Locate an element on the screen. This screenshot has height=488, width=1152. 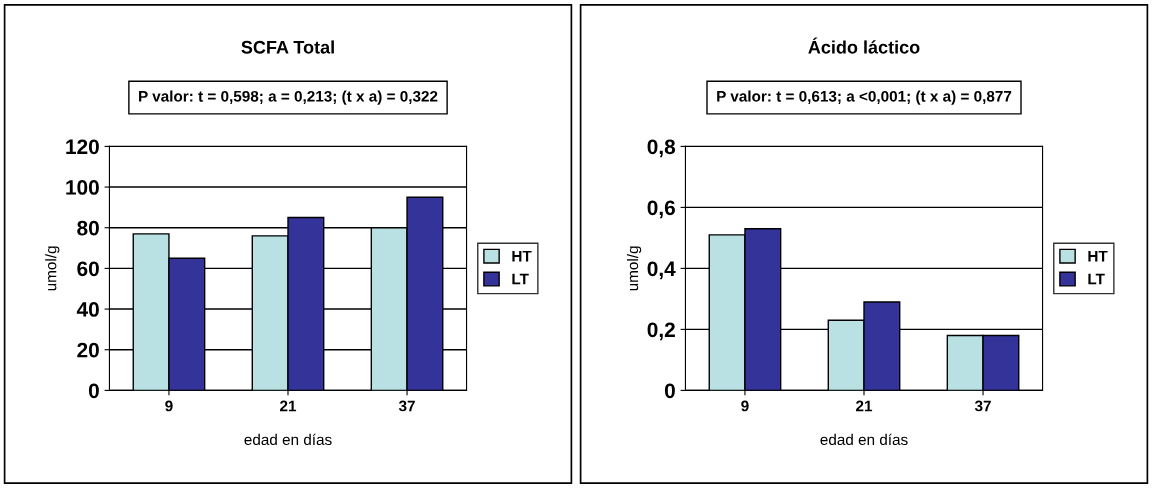
y-tick-label: 0,8 is located at coordinates (661, 148).